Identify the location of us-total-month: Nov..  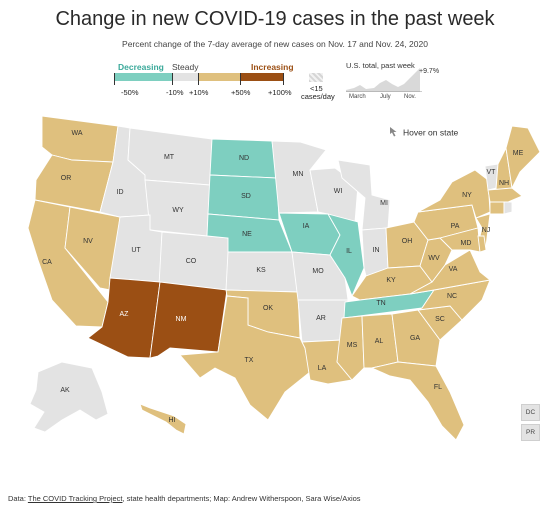
(410, 97).